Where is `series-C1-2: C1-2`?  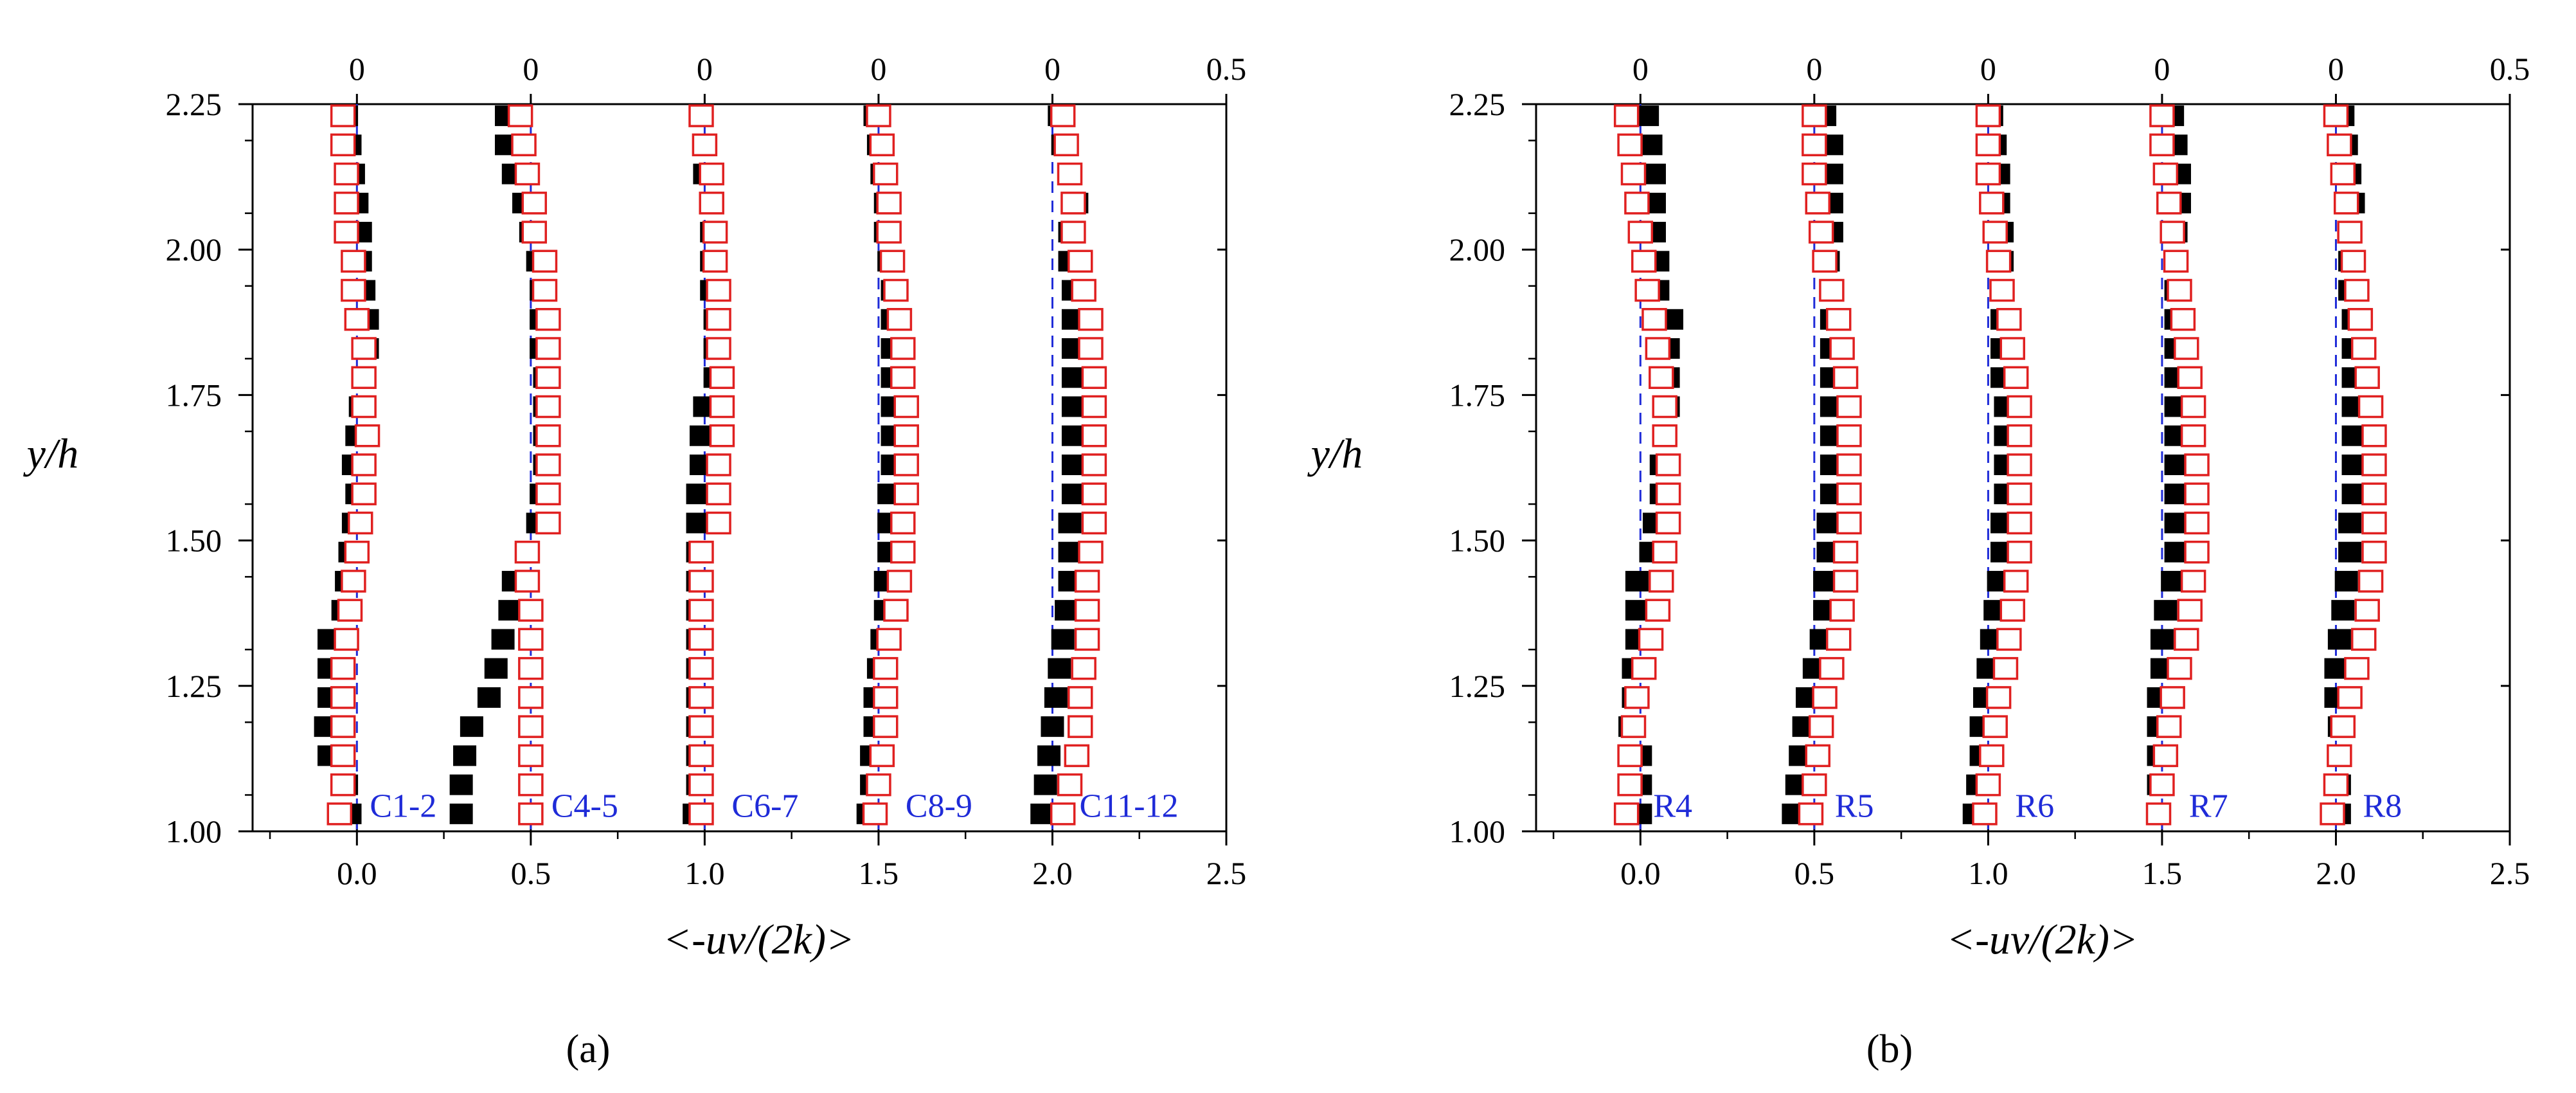
series-C1-2: C1-2 is located at coordinates (375, 467).